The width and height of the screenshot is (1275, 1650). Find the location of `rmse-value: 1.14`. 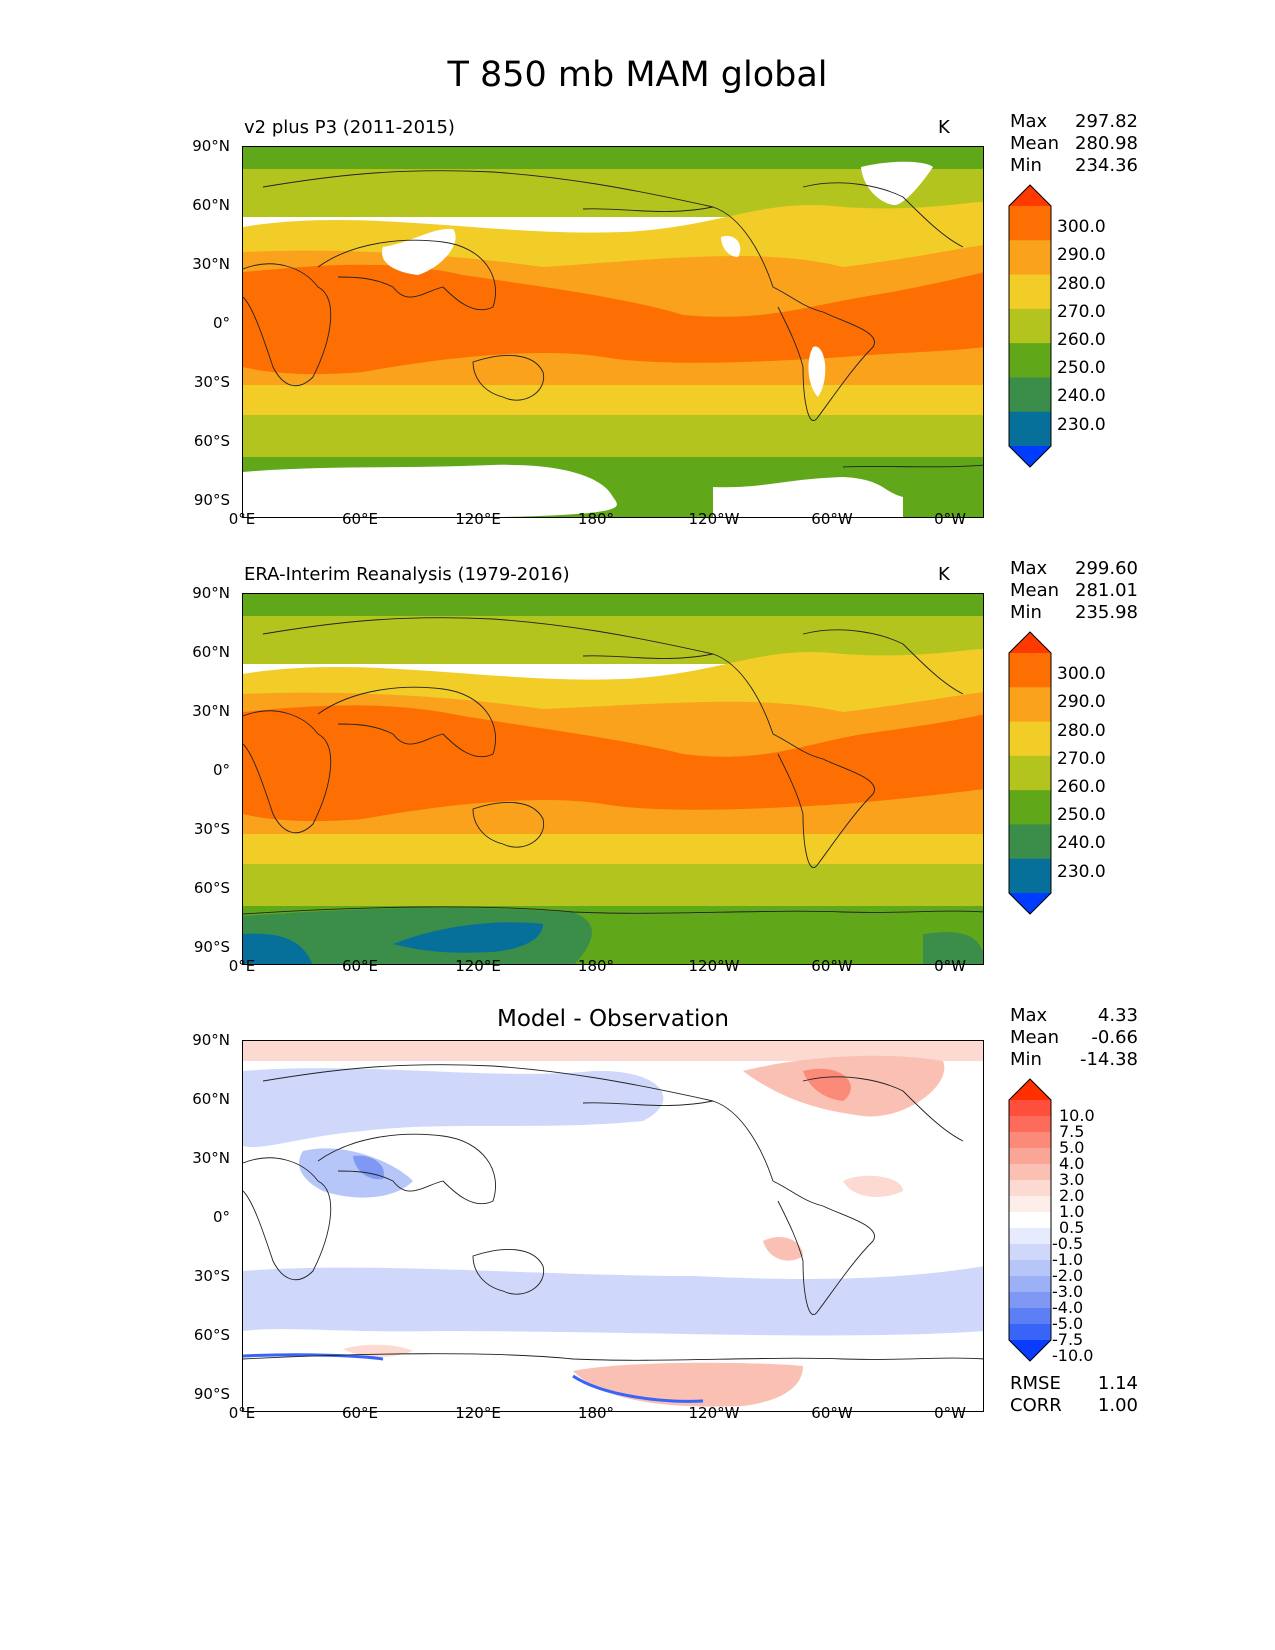

rmse-value: 1.14 is located at coordinates (1117, 1383).